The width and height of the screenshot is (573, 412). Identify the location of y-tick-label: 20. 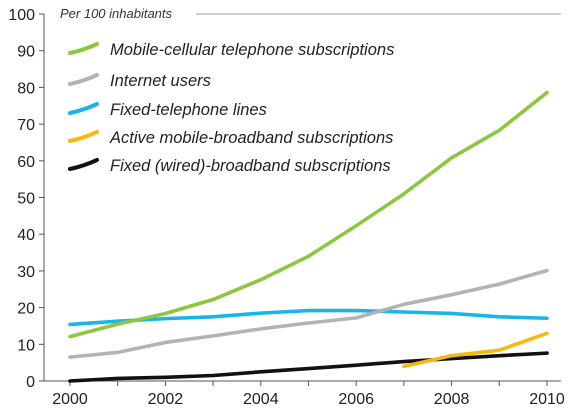
(26, 309).